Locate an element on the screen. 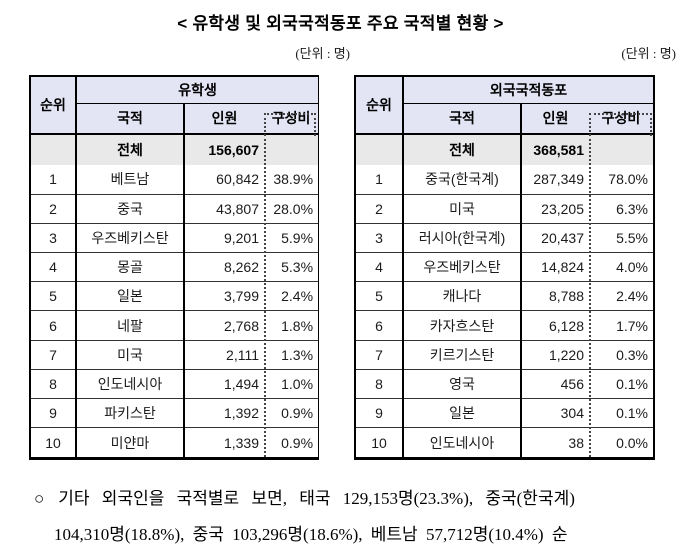 The height and width of the screenshot is (557, 681). count-cell: 8,262 is located at coordinates (224, 267).